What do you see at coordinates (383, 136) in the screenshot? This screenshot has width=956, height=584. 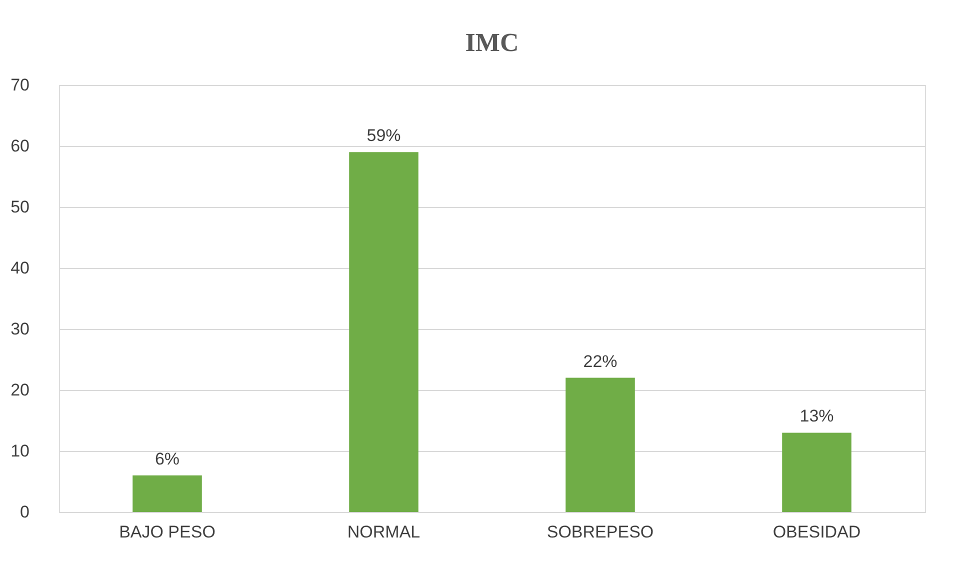 I see `data-label: 59%` at bounding box center [383, 136].